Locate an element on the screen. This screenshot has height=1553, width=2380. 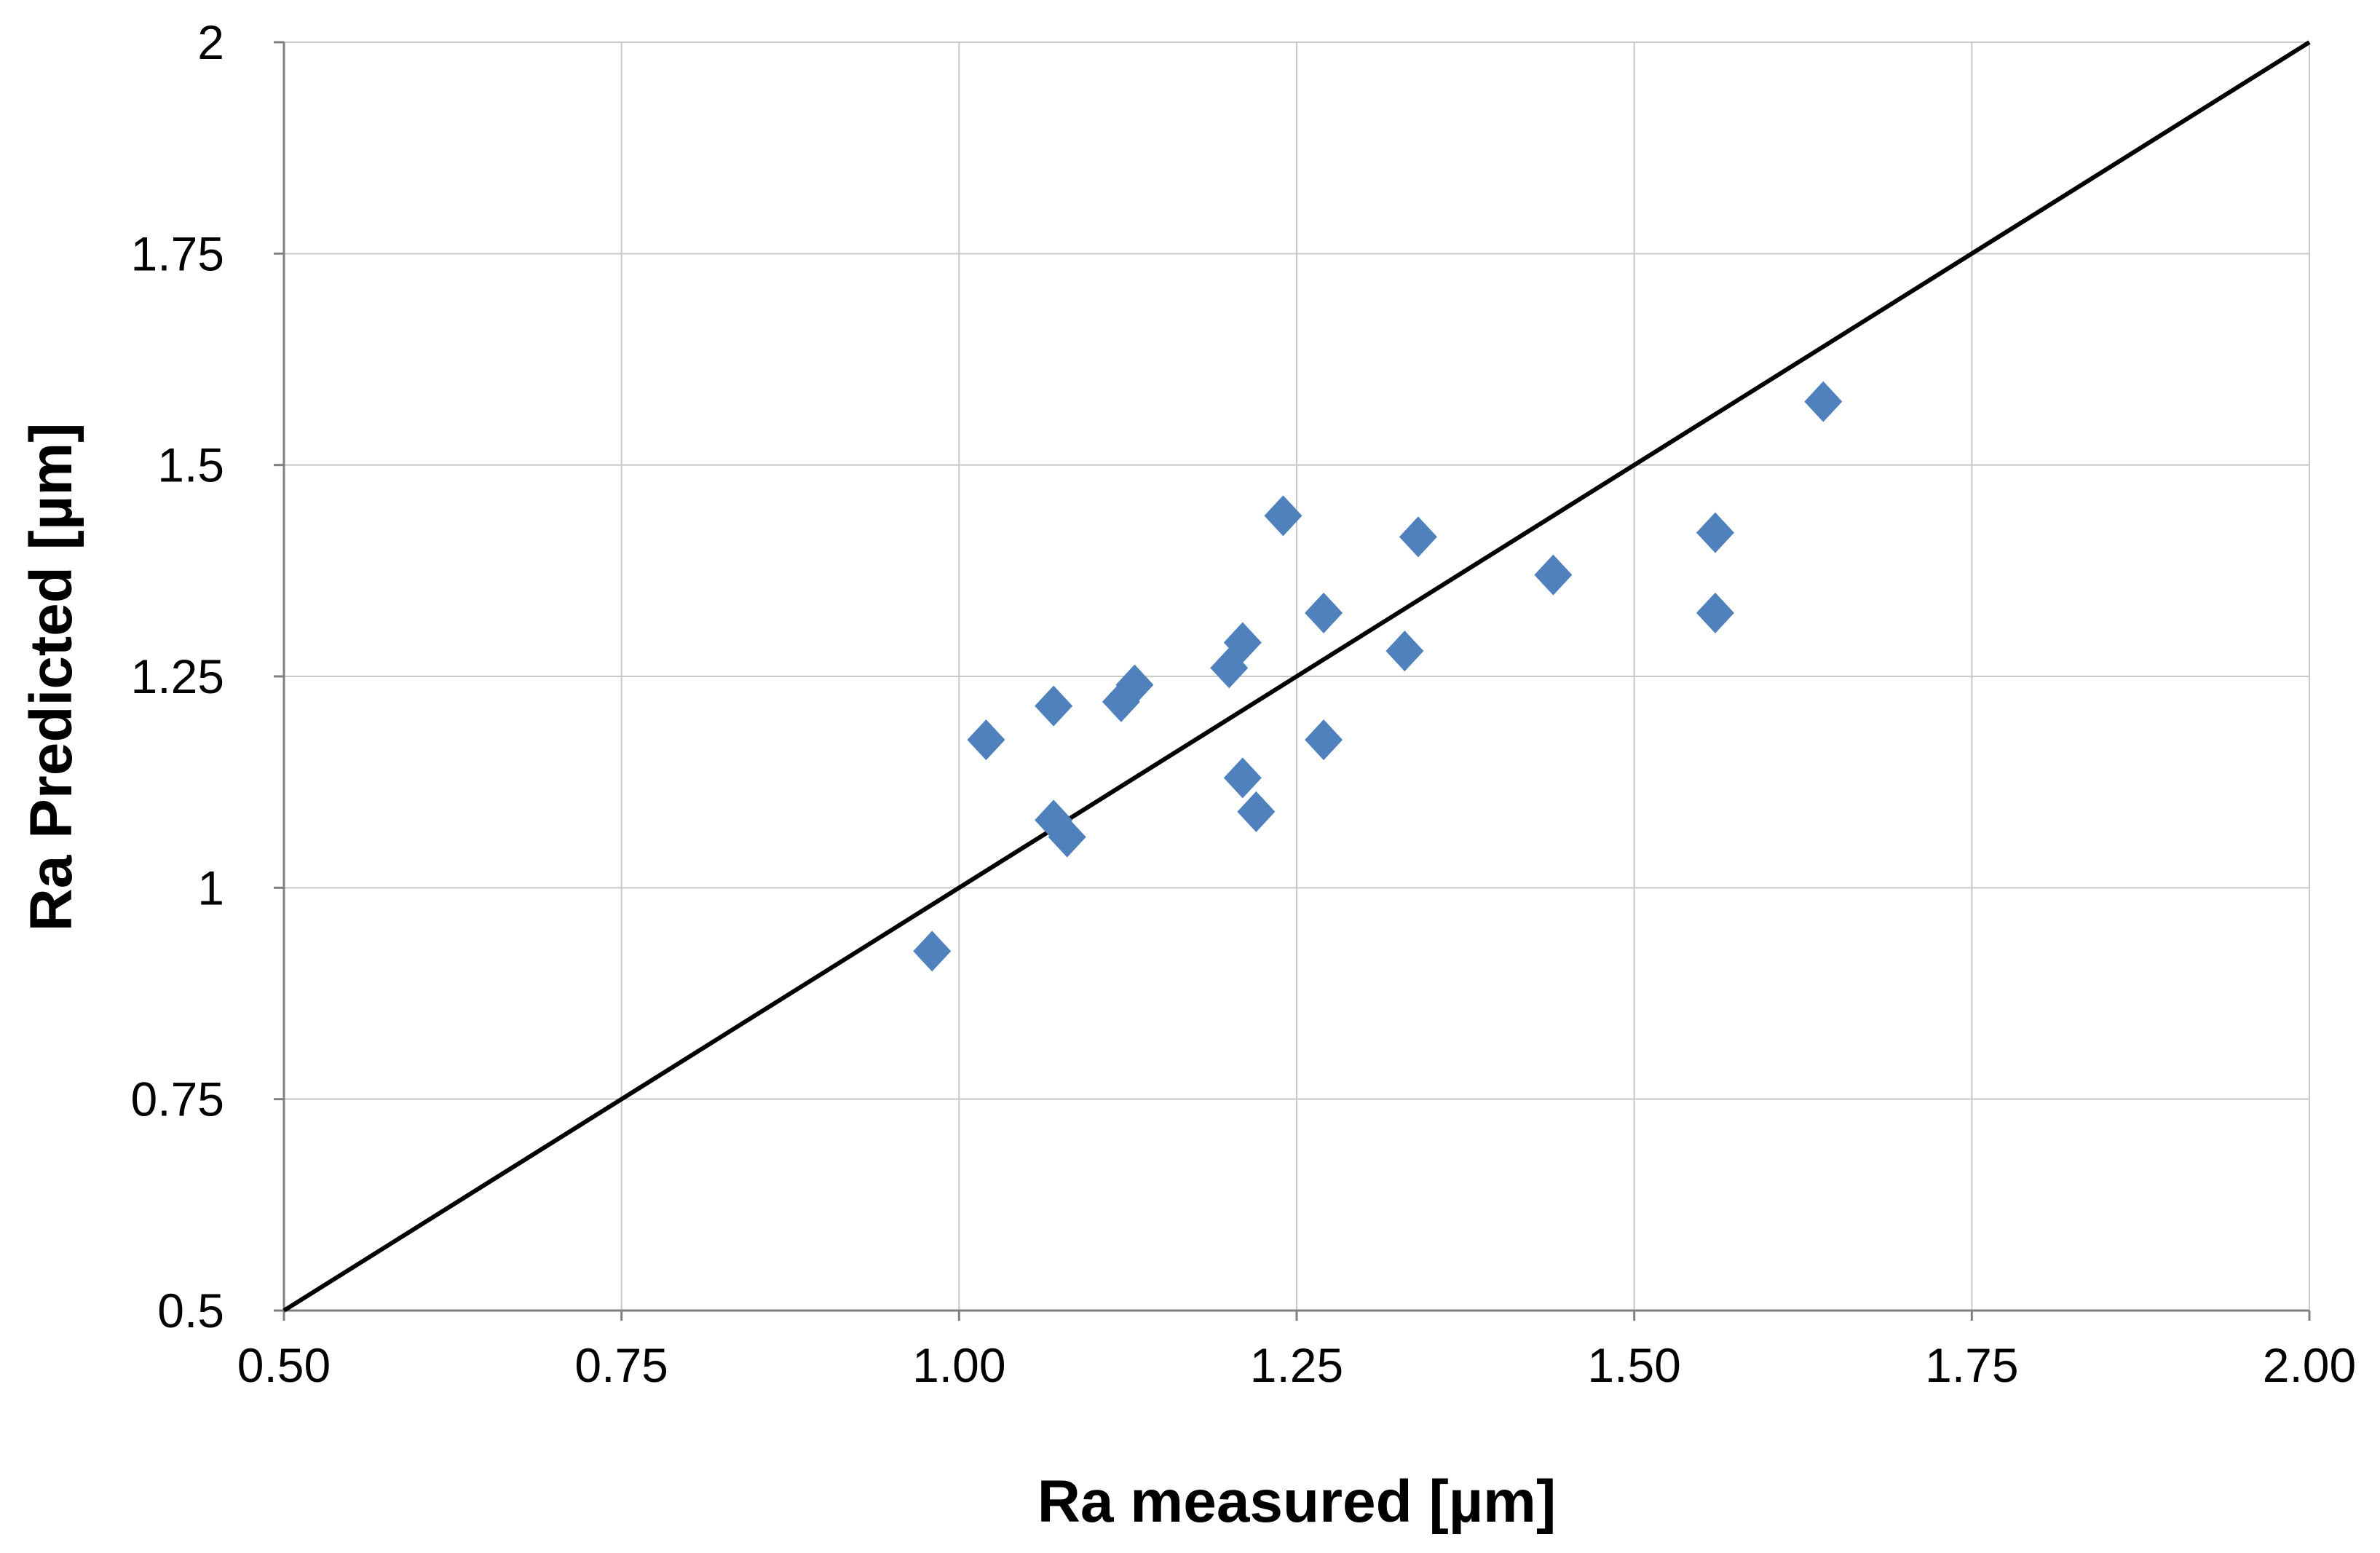
y-tick-label: 1 is located at coordinates (210, 888).